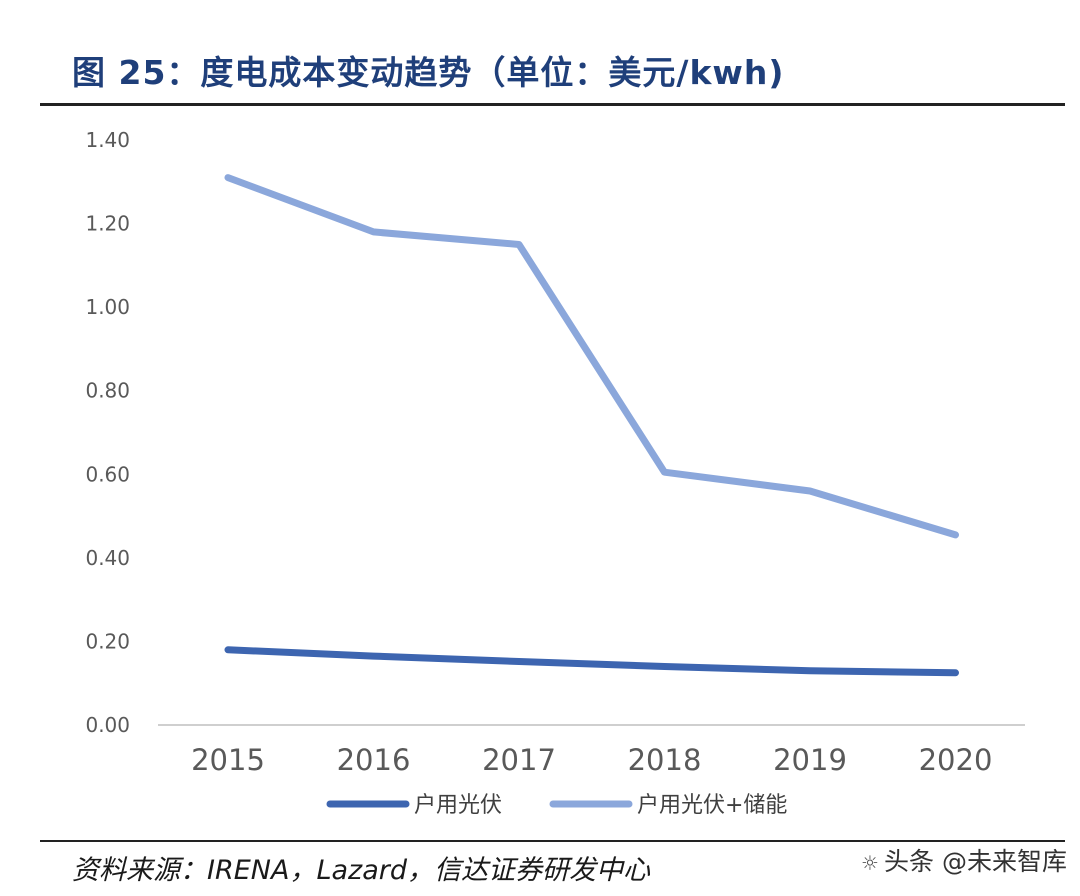  I want to click on source-divider, so click(552, 841).